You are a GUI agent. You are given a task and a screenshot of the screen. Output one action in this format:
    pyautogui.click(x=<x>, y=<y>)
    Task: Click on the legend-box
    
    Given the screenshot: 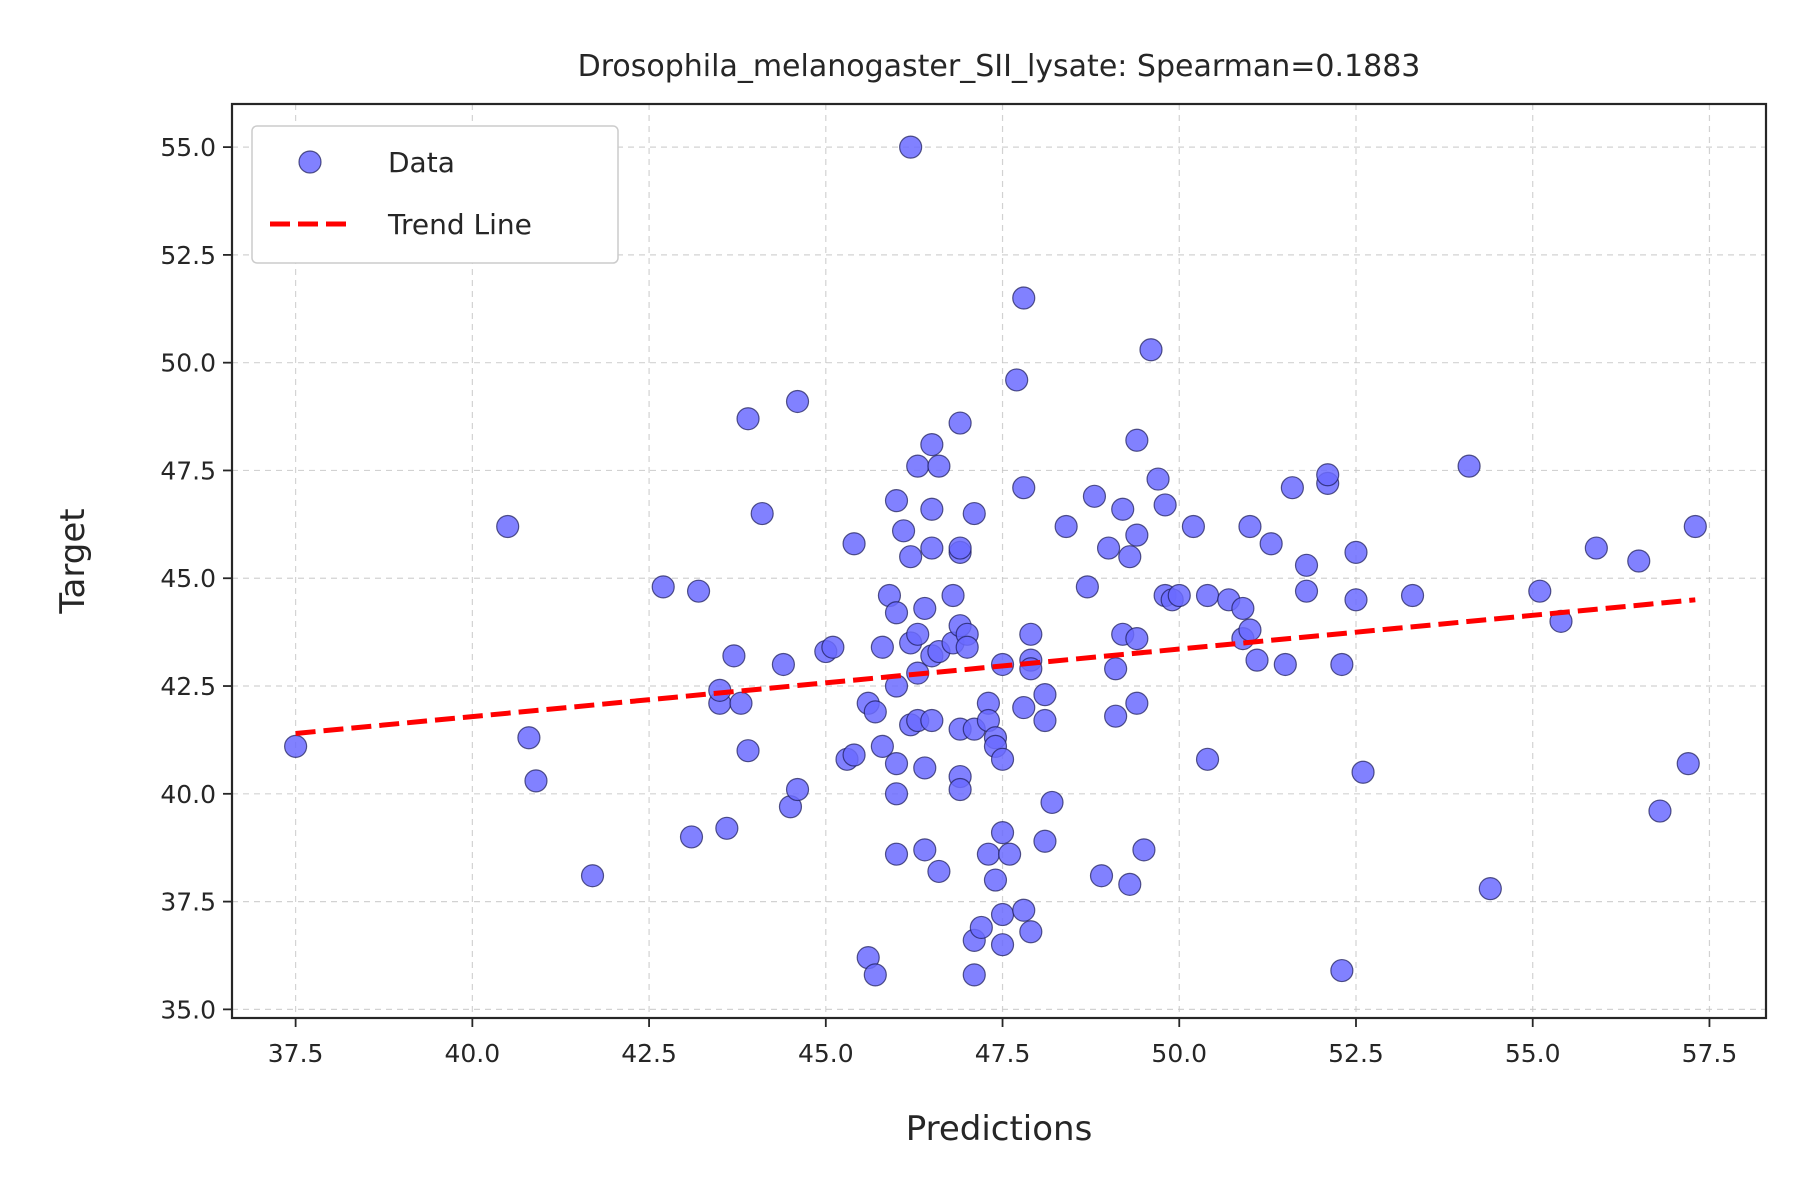 What is the action you would take?
    pyautogui.click(x=435, y=194)
    